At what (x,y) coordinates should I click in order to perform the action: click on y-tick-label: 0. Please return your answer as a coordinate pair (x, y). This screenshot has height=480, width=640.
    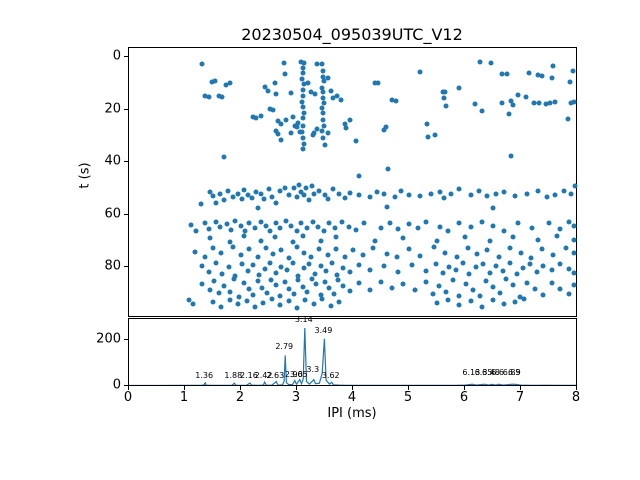
    Looking at the image, I should click on (116, 56).